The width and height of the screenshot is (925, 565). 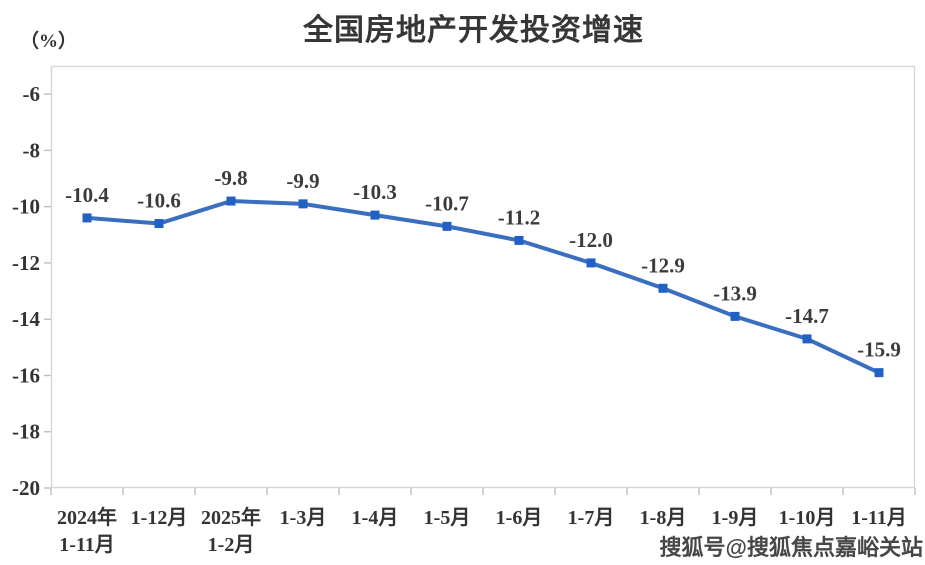 I want to click on x-tick-label: 1-4月, so click(x=375, y=518).